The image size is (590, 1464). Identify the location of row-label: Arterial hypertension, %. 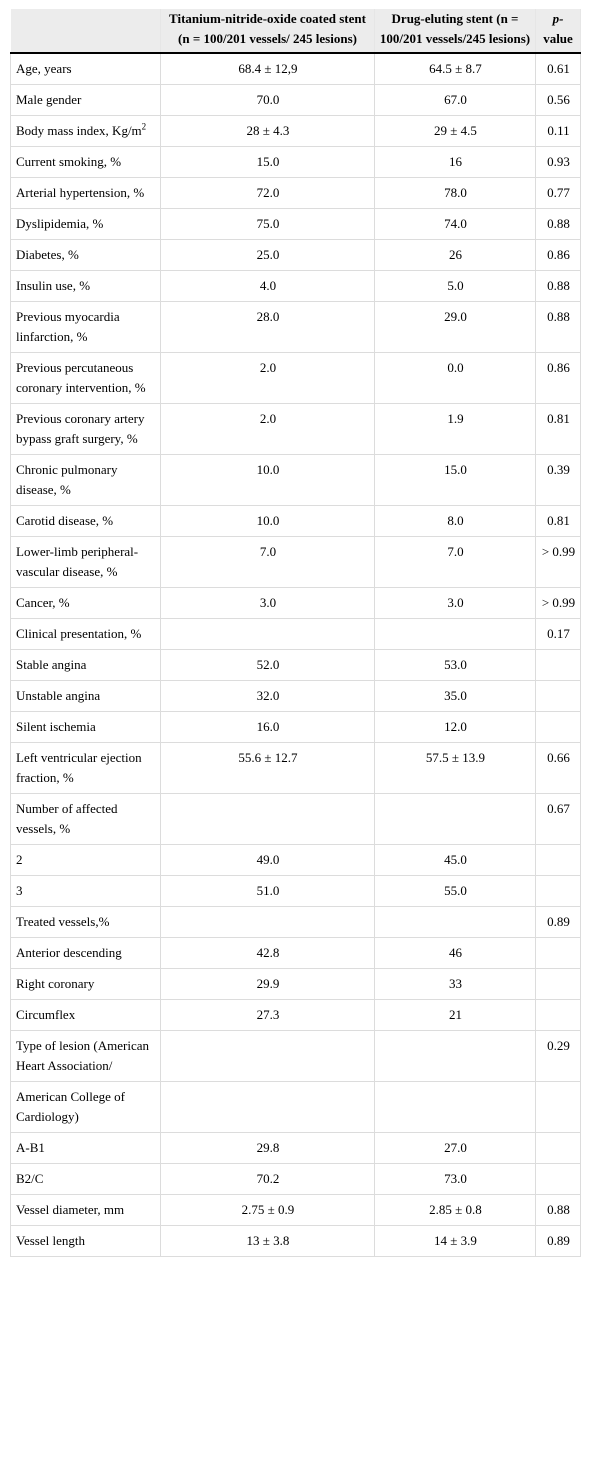
(85, 193).